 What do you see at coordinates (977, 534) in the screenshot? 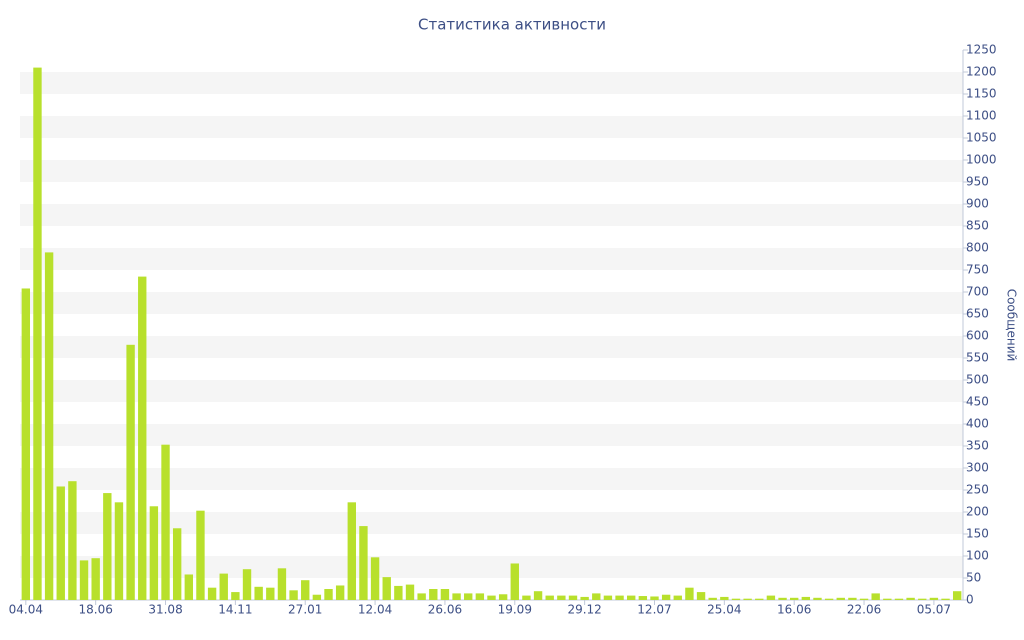
I see `y-tick-label: 150` at bounding box center [977, 534].